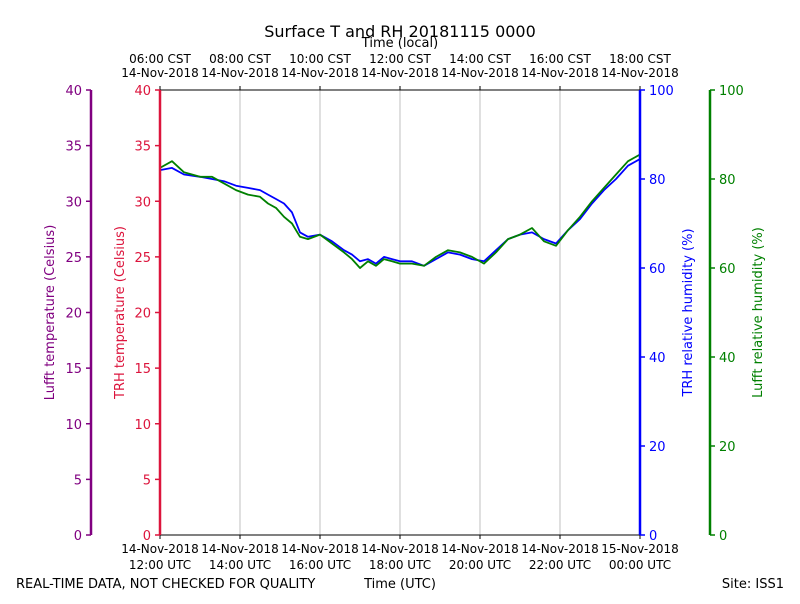 Image resolution: width=800 pixels, height=604 pixels. What do you see at coordinates (73, 147) in the screenshot?
I see `y-tick-label-lufft_t: 35` at bounding box center [73, 147].